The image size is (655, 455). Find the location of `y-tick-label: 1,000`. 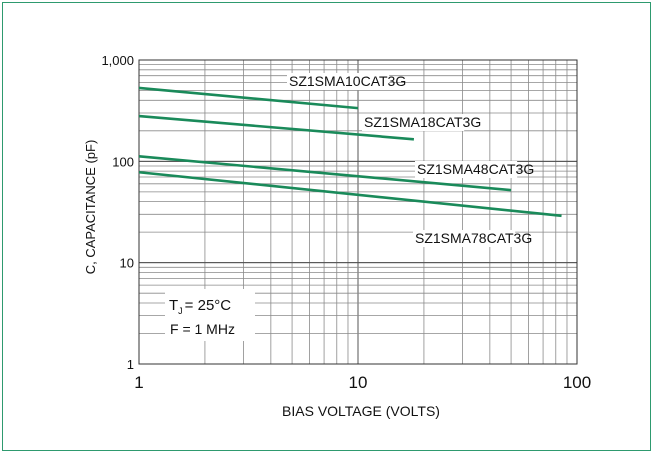

y-tick-label: 1,000 is located at coordinates (117, 60).